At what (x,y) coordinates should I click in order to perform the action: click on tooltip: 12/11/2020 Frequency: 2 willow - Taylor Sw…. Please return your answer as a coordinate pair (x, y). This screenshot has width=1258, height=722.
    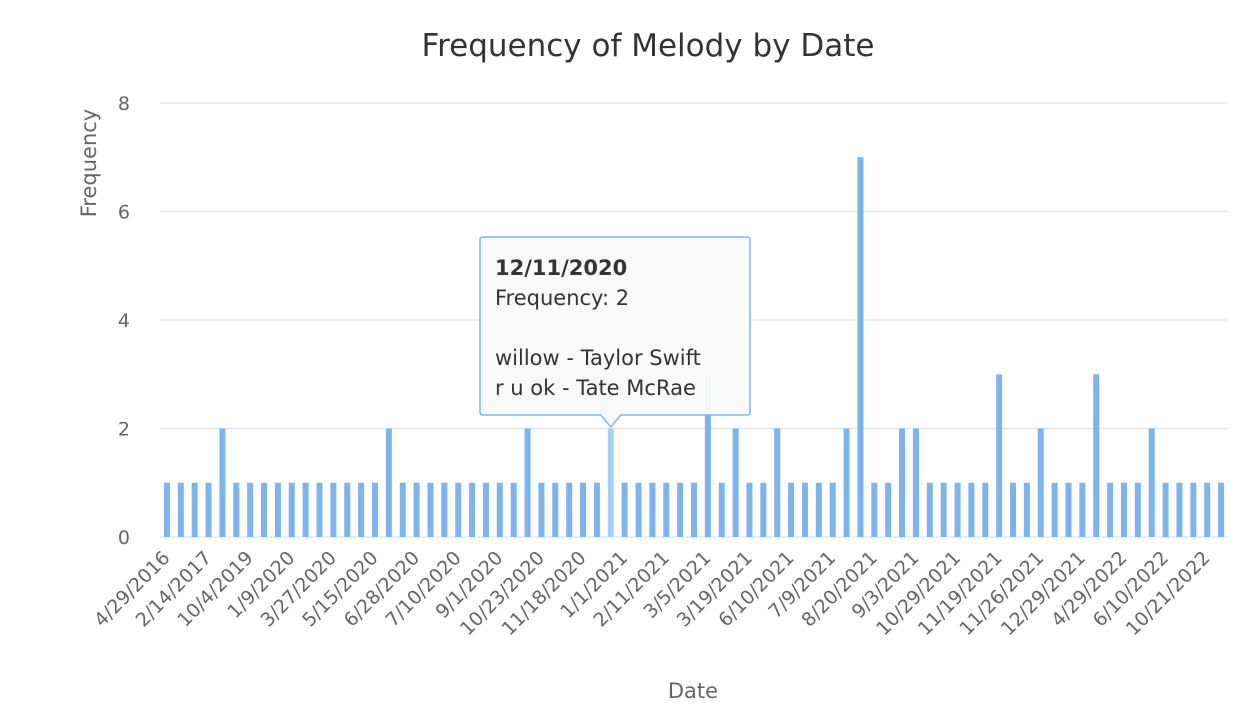
    Looking at the image, I should click on (615, 332).